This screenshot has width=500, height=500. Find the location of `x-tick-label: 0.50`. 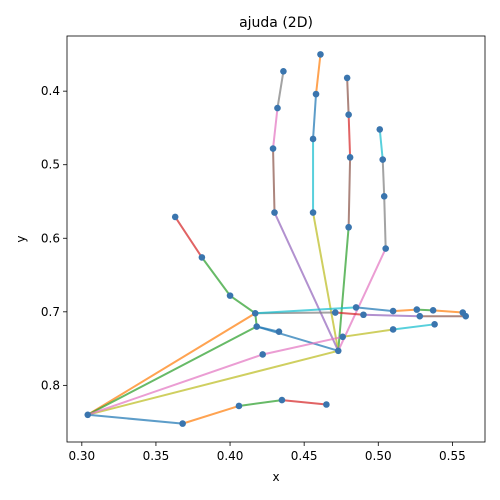

x-tick-label: 0.50 is located at coordinates (378, 456).